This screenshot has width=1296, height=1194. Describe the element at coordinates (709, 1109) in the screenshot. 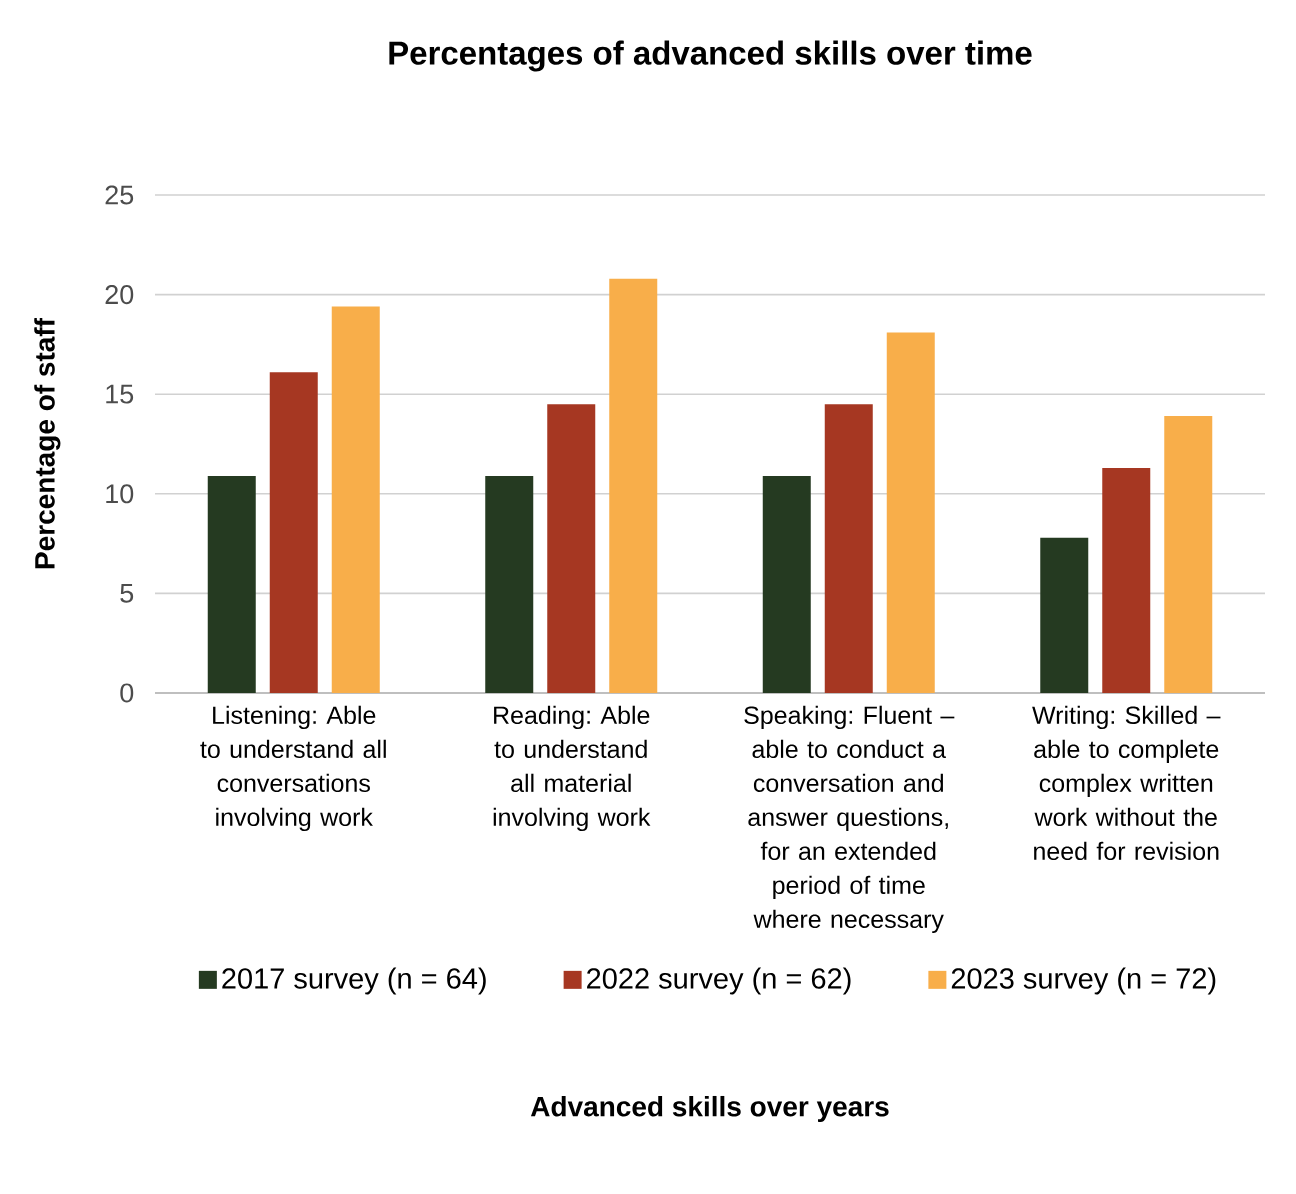

I see `text: Advanced skills over years` at that location.